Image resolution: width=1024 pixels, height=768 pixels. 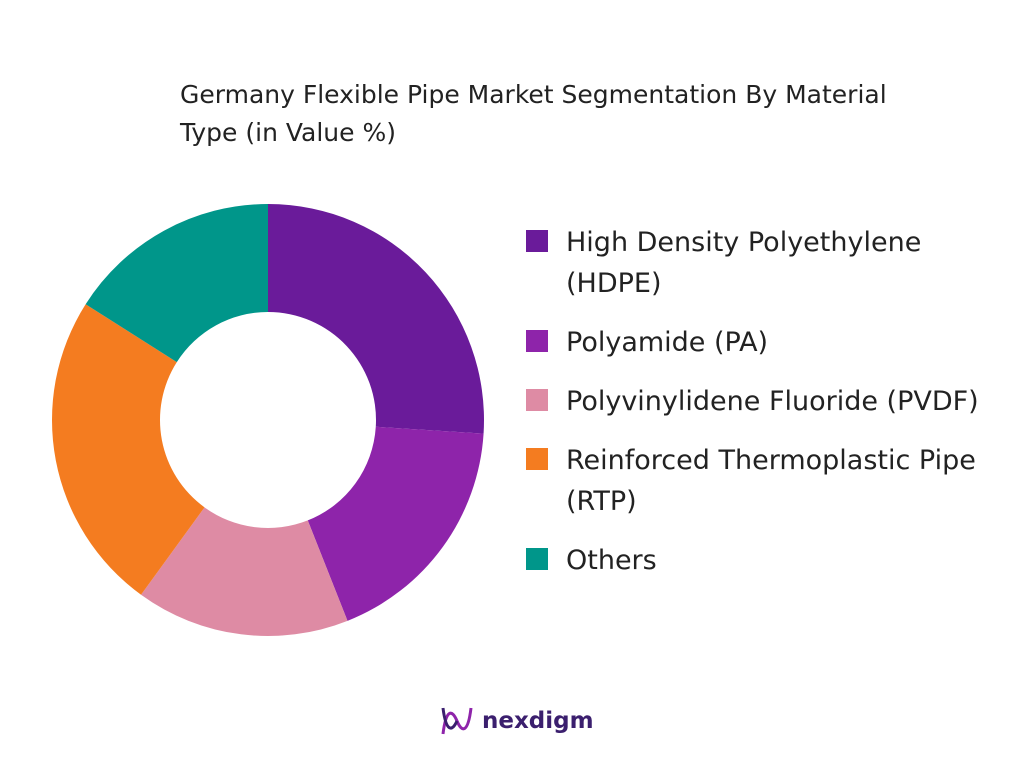 What do you see at coordinates (771, 481) in the screenshot?
I see `legend-label: Reinforced Thermoplastic Pipe (RTP)` at bounding box center [771, 481].